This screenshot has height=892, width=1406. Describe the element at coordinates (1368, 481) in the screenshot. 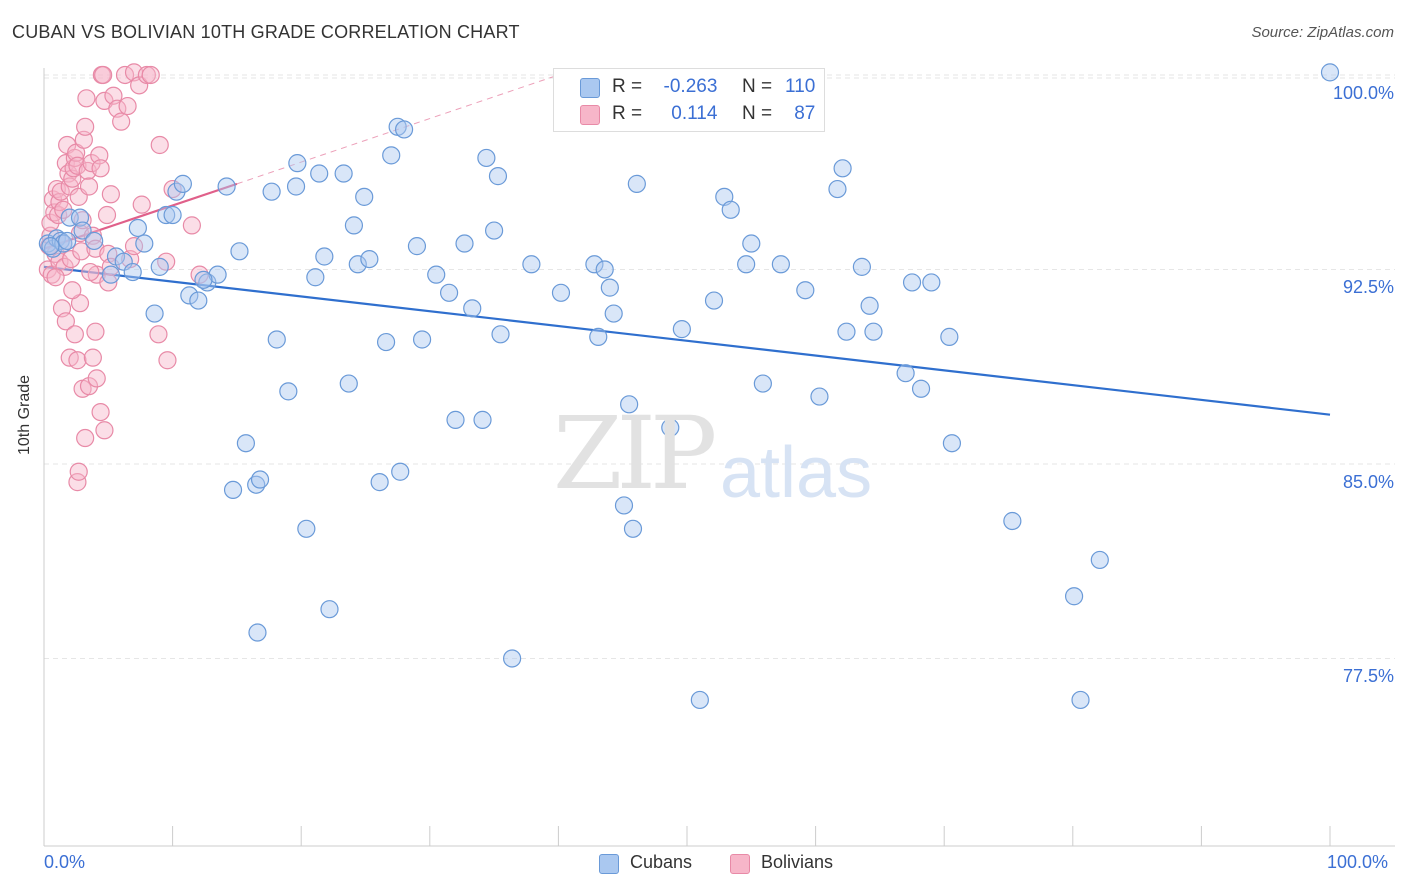

I see `y-tick-label: 85.0%` at that location.